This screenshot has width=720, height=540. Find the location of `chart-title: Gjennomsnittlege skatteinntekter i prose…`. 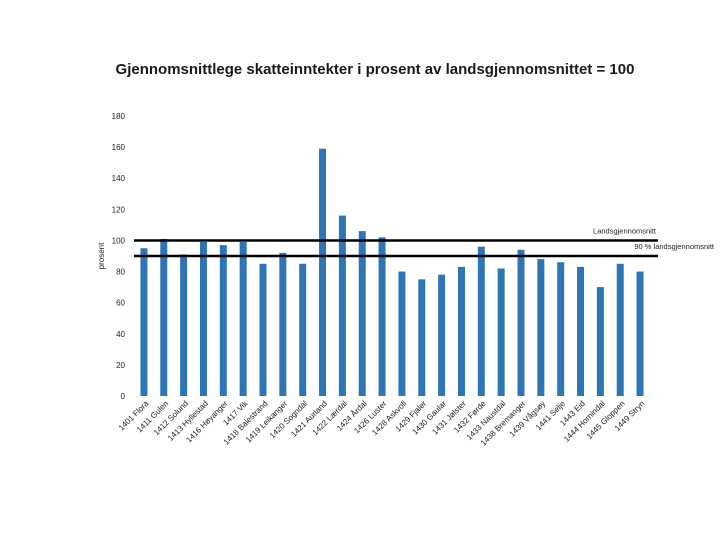

chart-title: Gjennomsnittlege skatteinntekter i prose… is located at coordinates (375, 69).